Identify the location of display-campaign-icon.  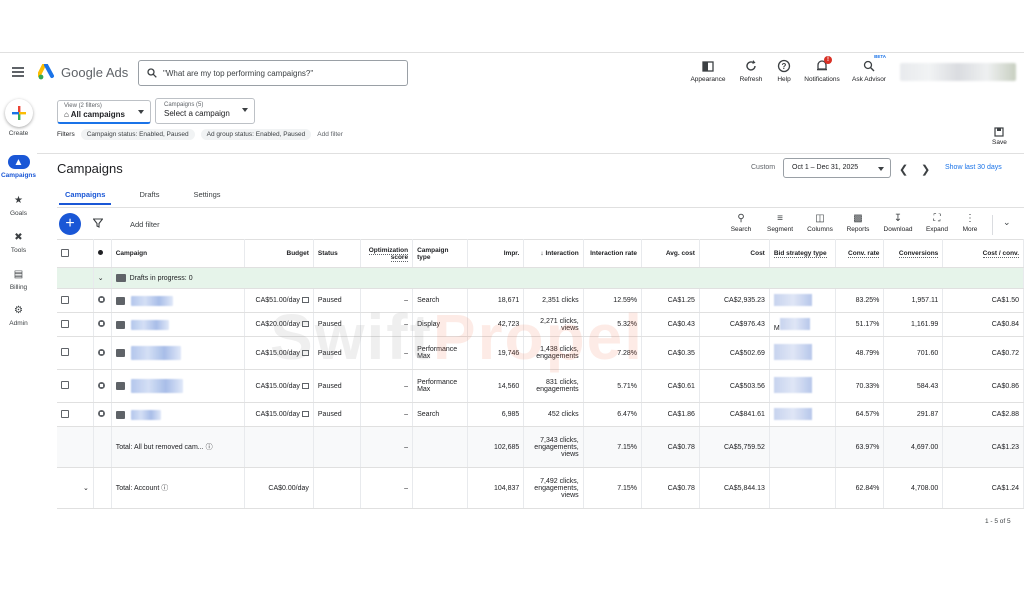
(120, 324).